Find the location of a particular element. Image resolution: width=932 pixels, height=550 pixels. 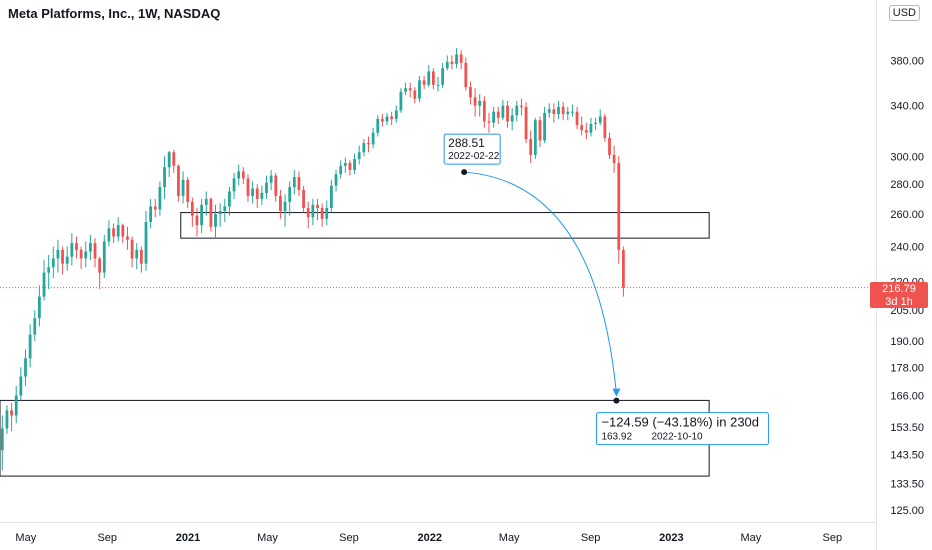

zone-rectangle is located at coordinates (445, 225).